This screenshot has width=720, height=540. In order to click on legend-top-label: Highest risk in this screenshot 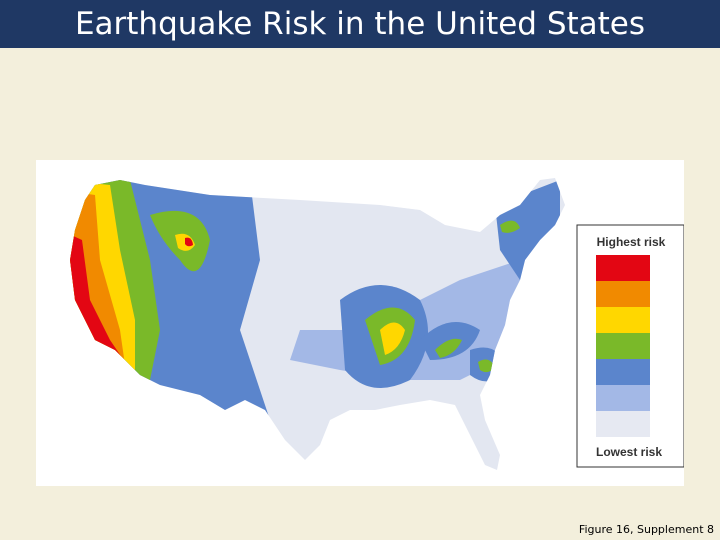, I will do `click(631, 242)`.